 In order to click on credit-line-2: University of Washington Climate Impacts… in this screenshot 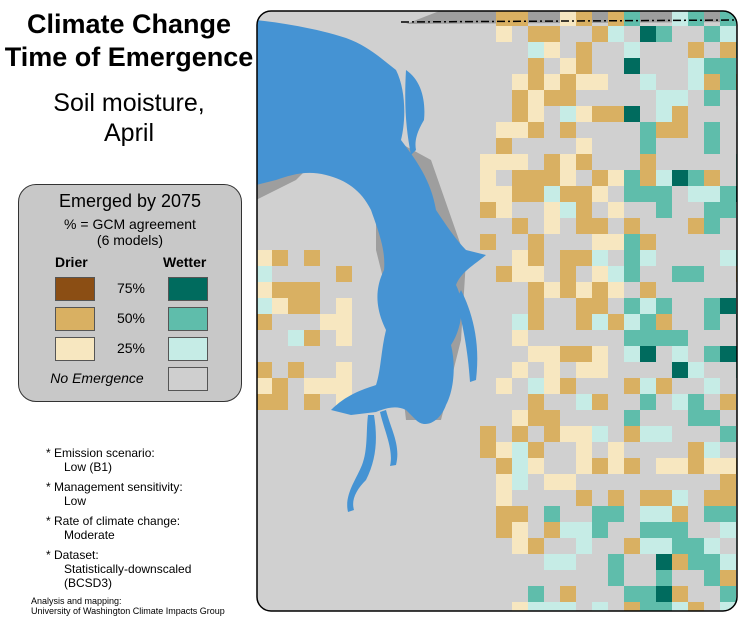, I will do `click(128, 611)`.